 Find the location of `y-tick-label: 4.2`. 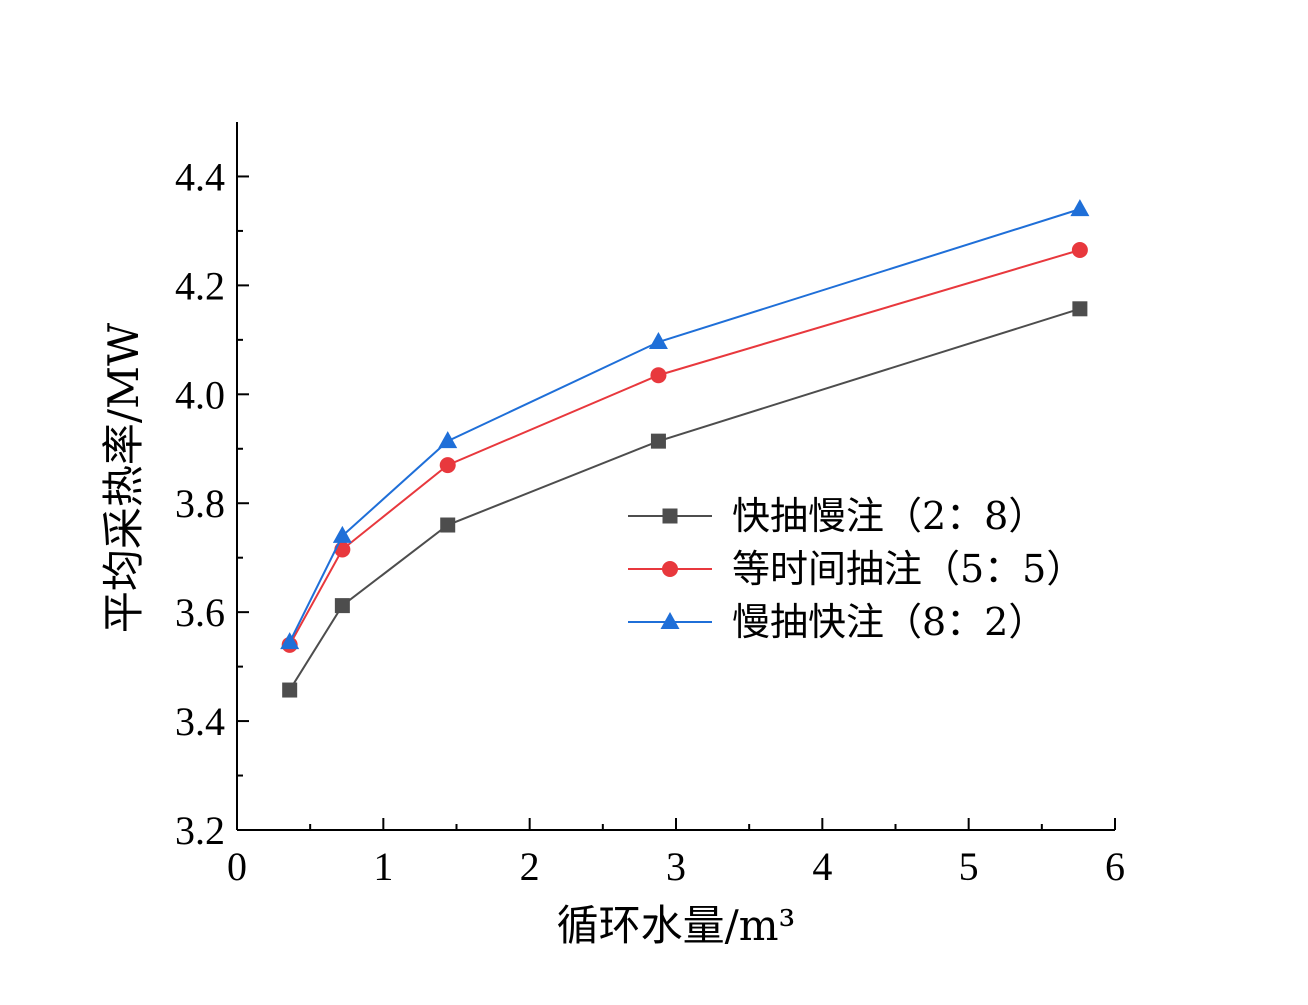

y-tick-label: 4.2 is located at coordinates (200, 285).